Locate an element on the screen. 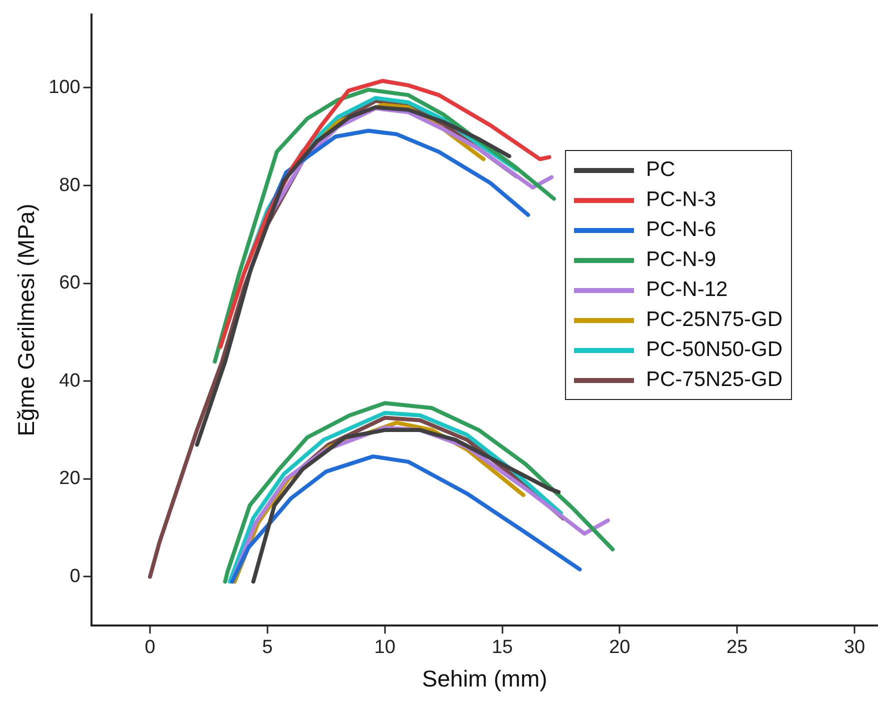  y-tick-label: 100 is located at coordinates (64, 87).